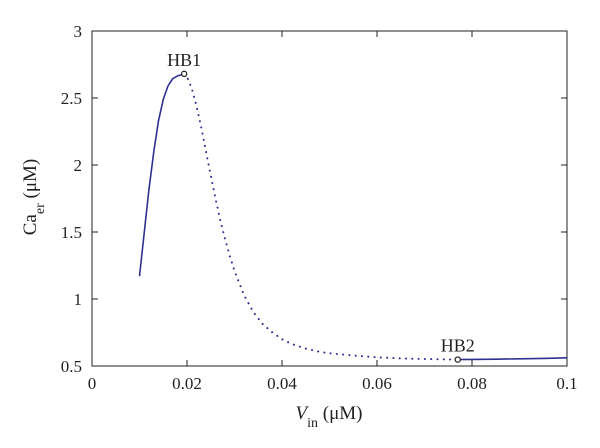  I want to click on x-tick-label: 0.1, so click(566, 383).